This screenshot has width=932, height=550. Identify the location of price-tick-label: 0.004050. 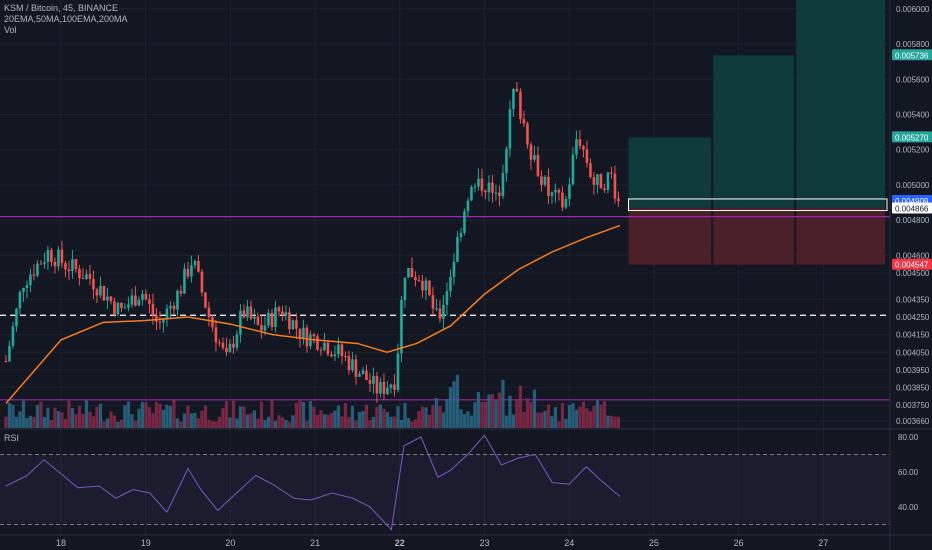
(913, 352).